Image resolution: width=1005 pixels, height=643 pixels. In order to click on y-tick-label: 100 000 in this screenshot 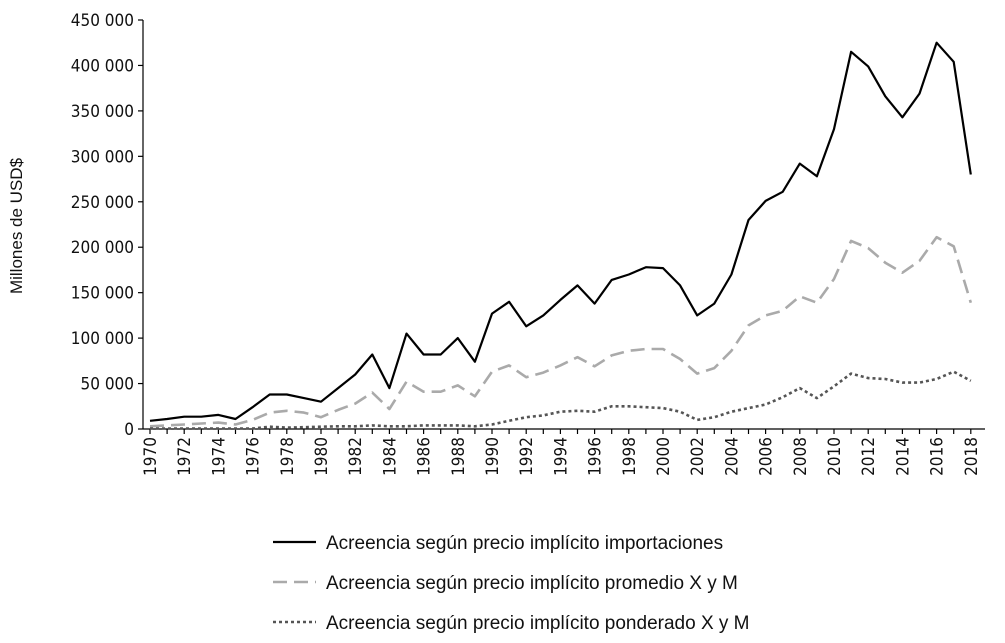, I will do `click(102, 339)`.